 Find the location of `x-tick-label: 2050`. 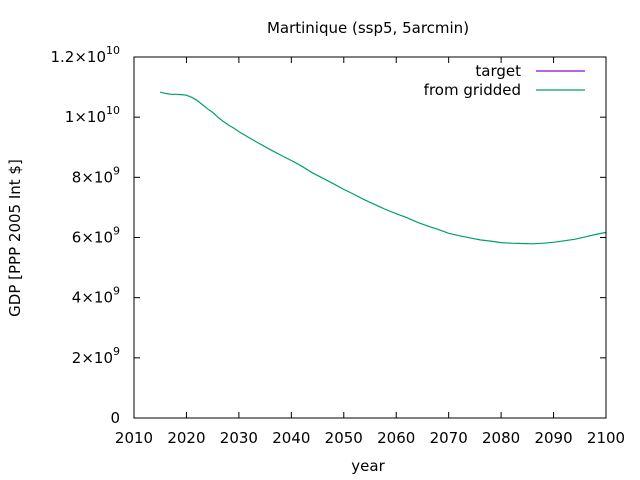

x-tick-label: 2050 is located at coordinates (344, 438).